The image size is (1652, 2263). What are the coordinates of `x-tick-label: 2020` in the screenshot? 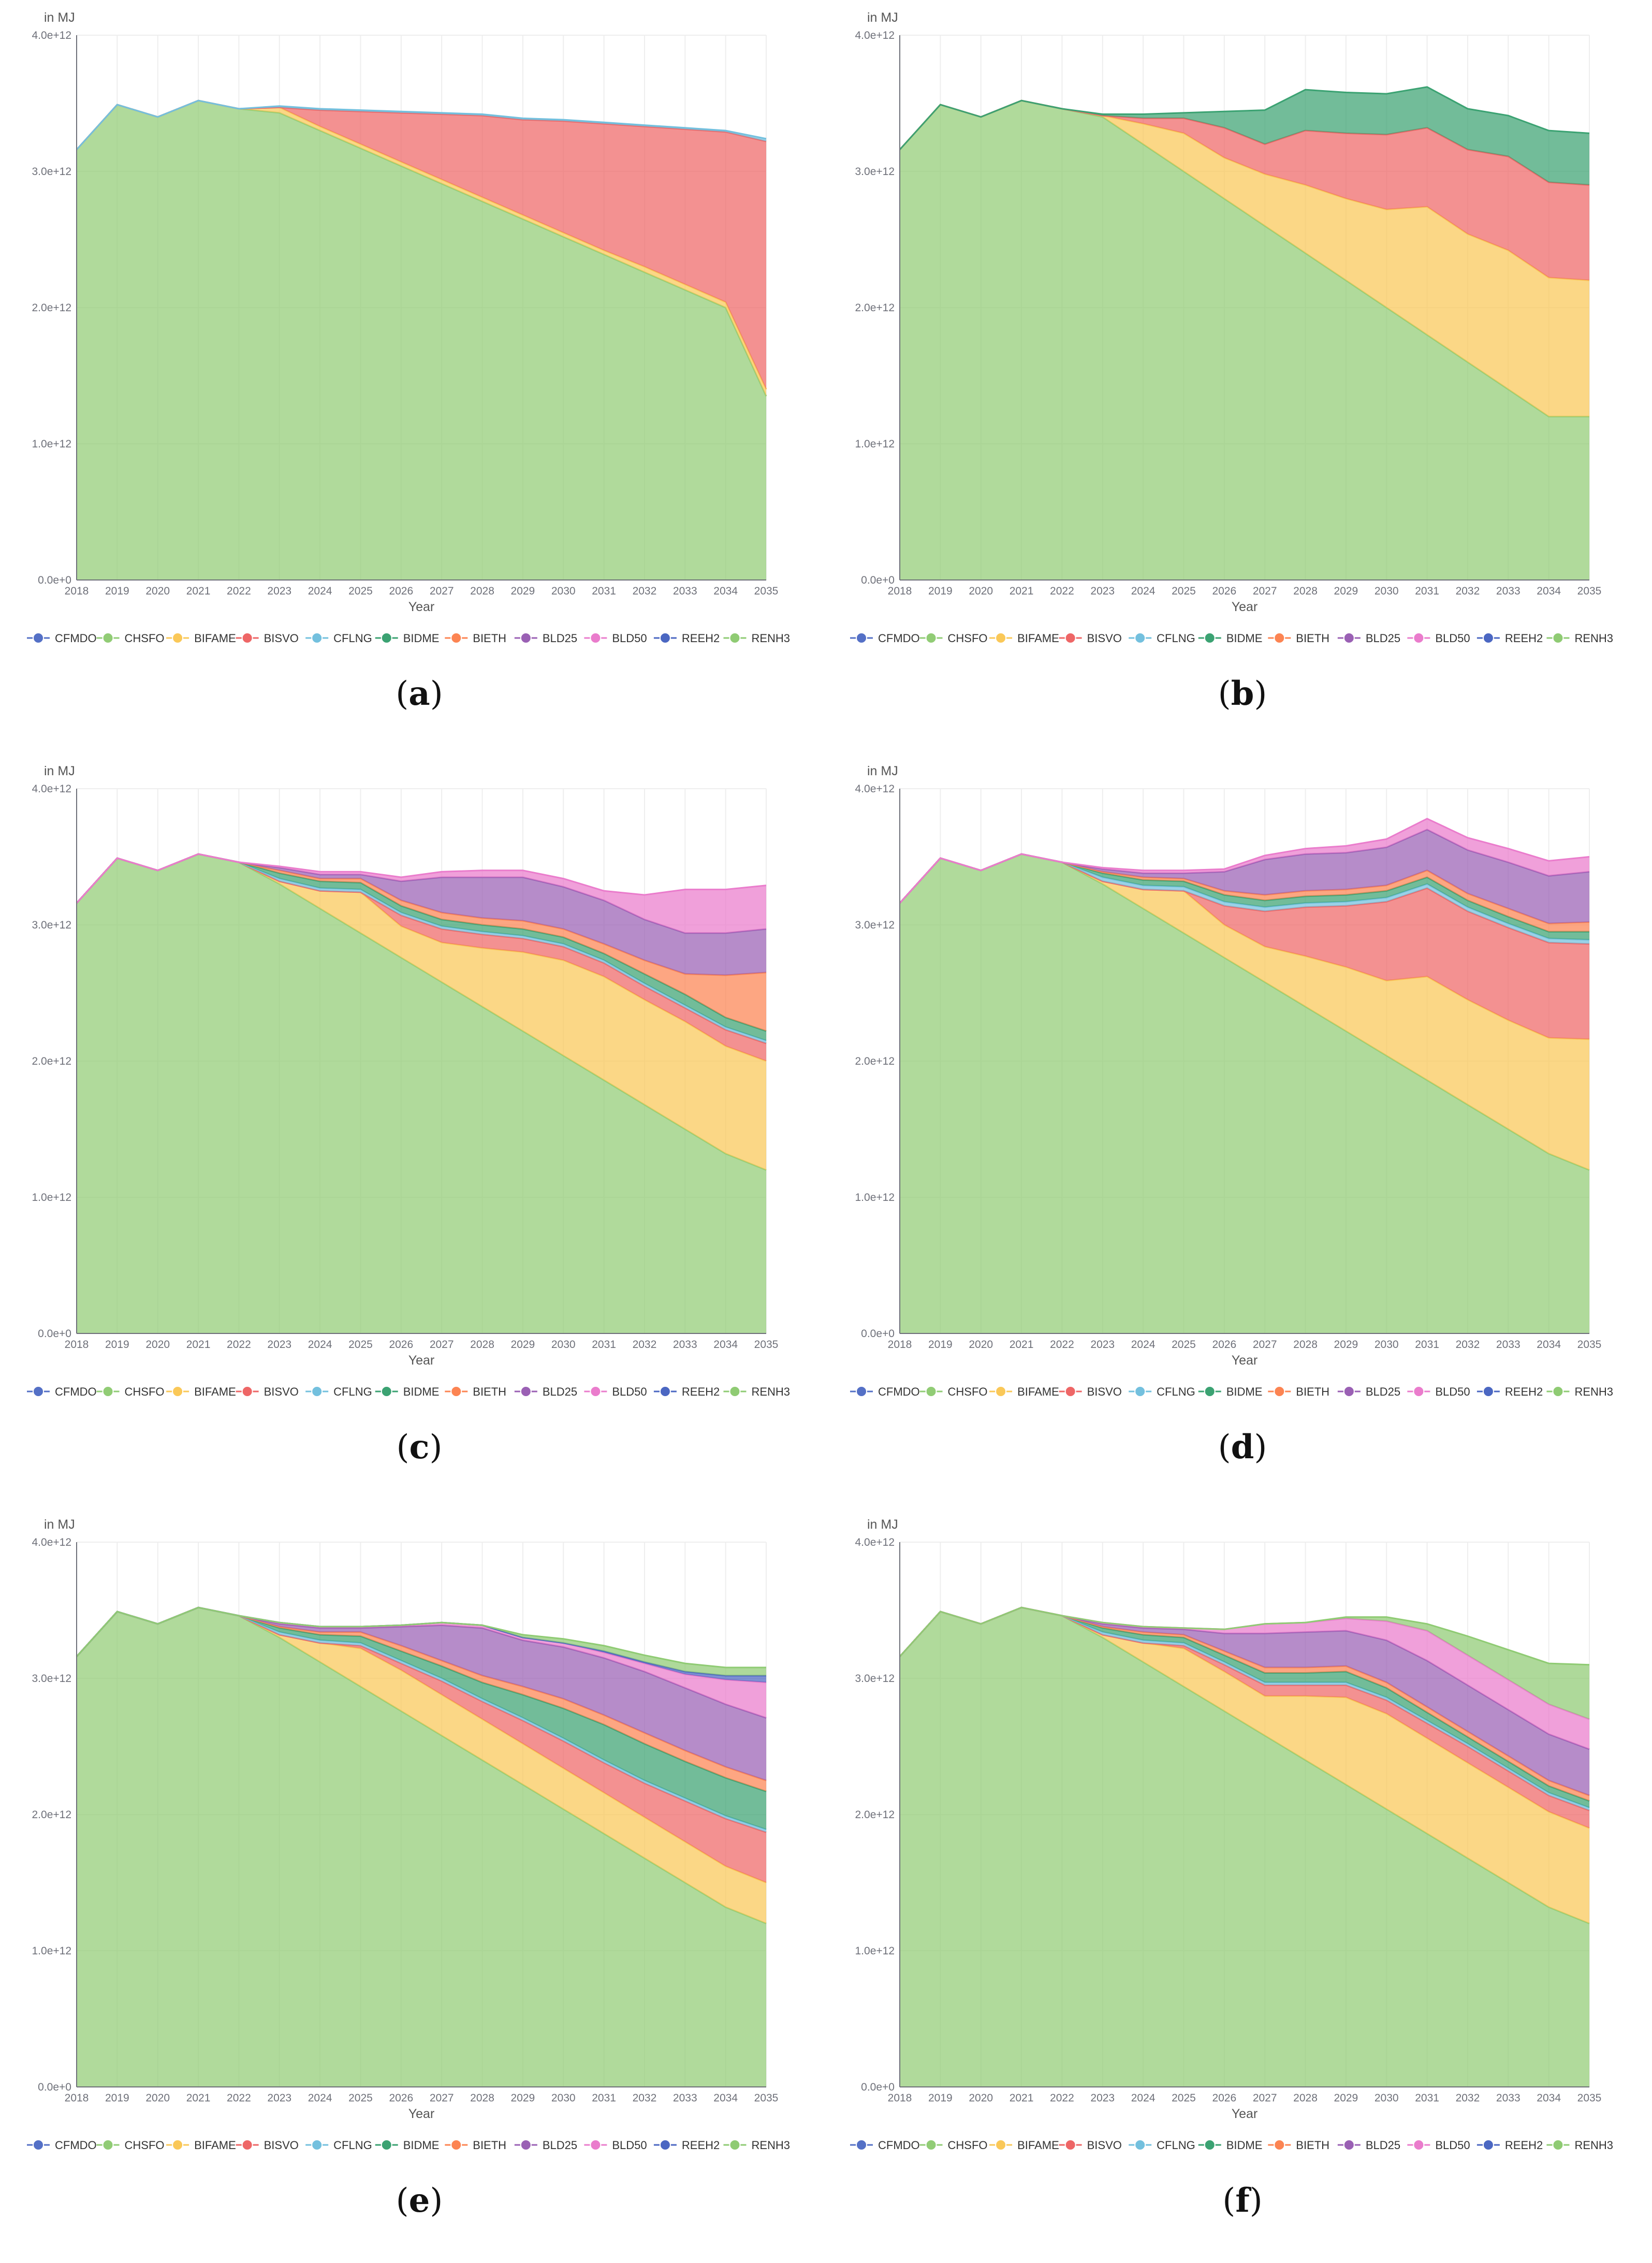 It's located at (981, 1345).